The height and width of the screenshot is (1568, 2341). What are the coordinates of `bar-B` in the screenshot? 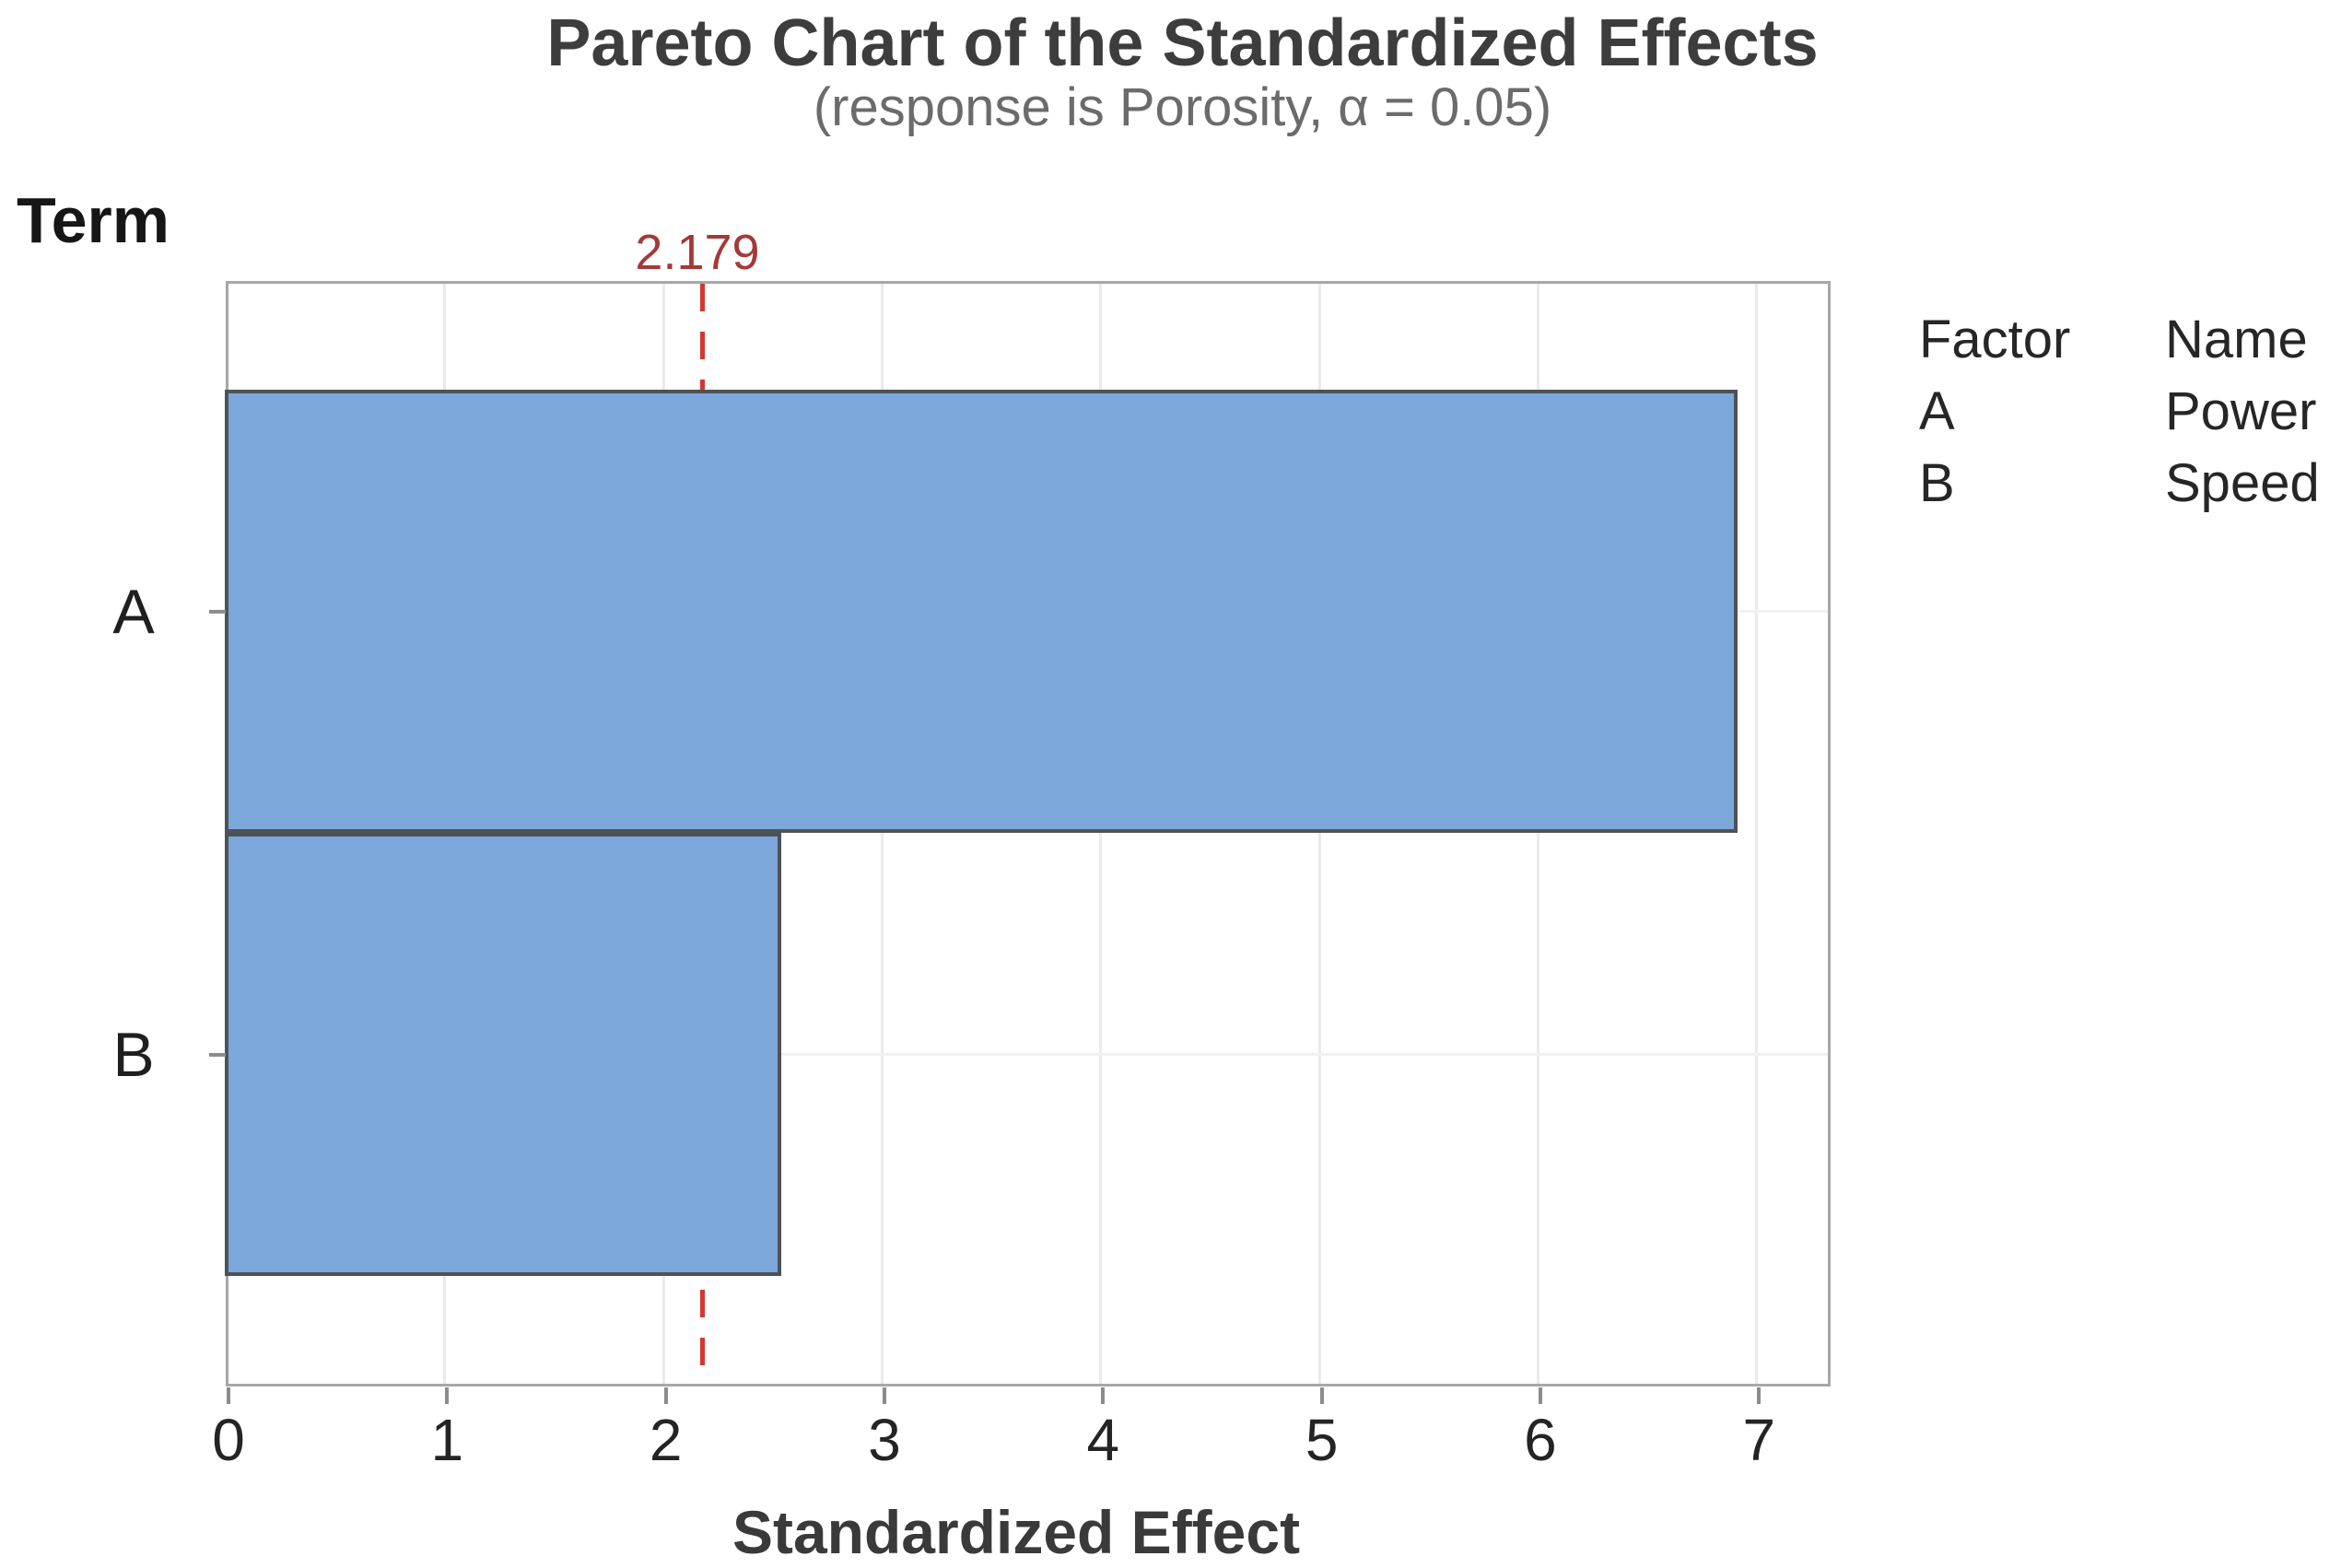 It's located at (503, 1054).